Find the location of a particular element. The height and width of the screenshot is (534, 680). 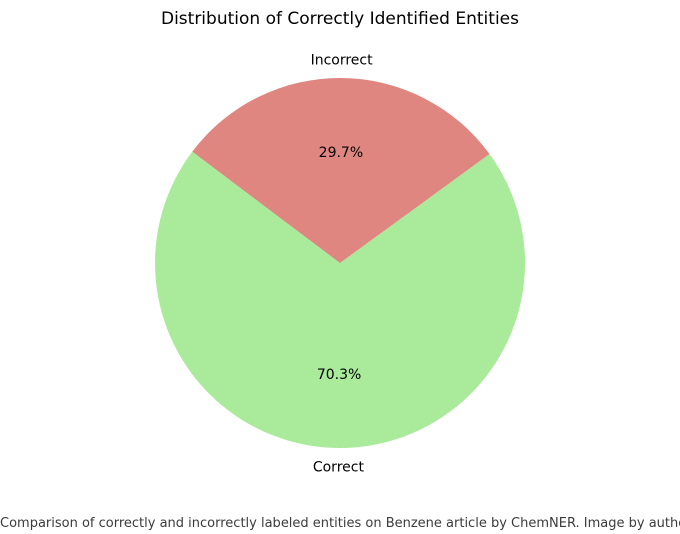

slice-percent-label-incorrect: 29.7% is located at coordinates (341, 153).